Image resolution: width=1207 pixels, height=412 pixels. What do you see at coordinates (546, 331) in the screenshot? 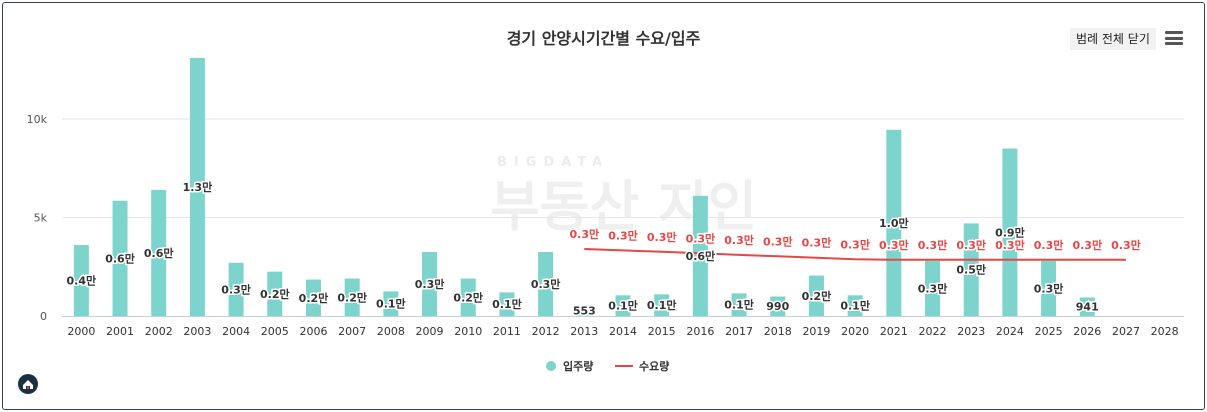
I see `x-tick-label: 2012` at bounding box center [546, 331].